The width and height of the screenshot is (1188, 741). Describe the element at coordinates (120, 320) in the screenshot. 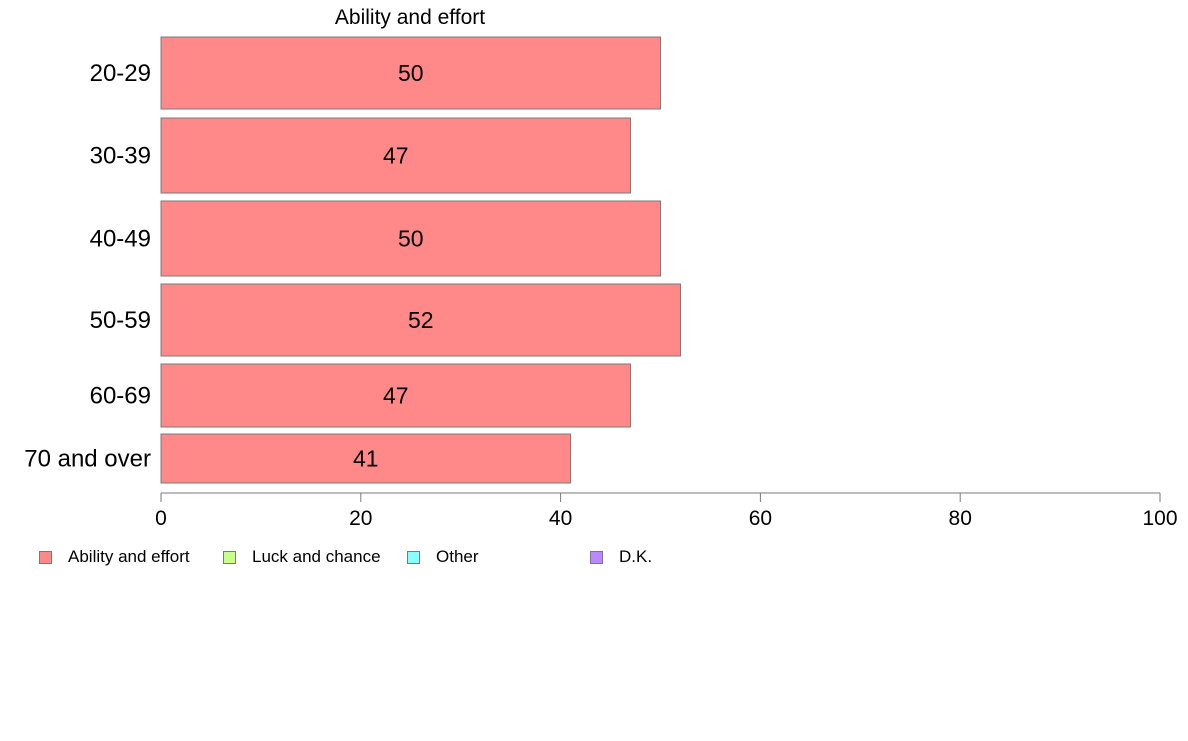

I see `category-label: 50-59` at that location.